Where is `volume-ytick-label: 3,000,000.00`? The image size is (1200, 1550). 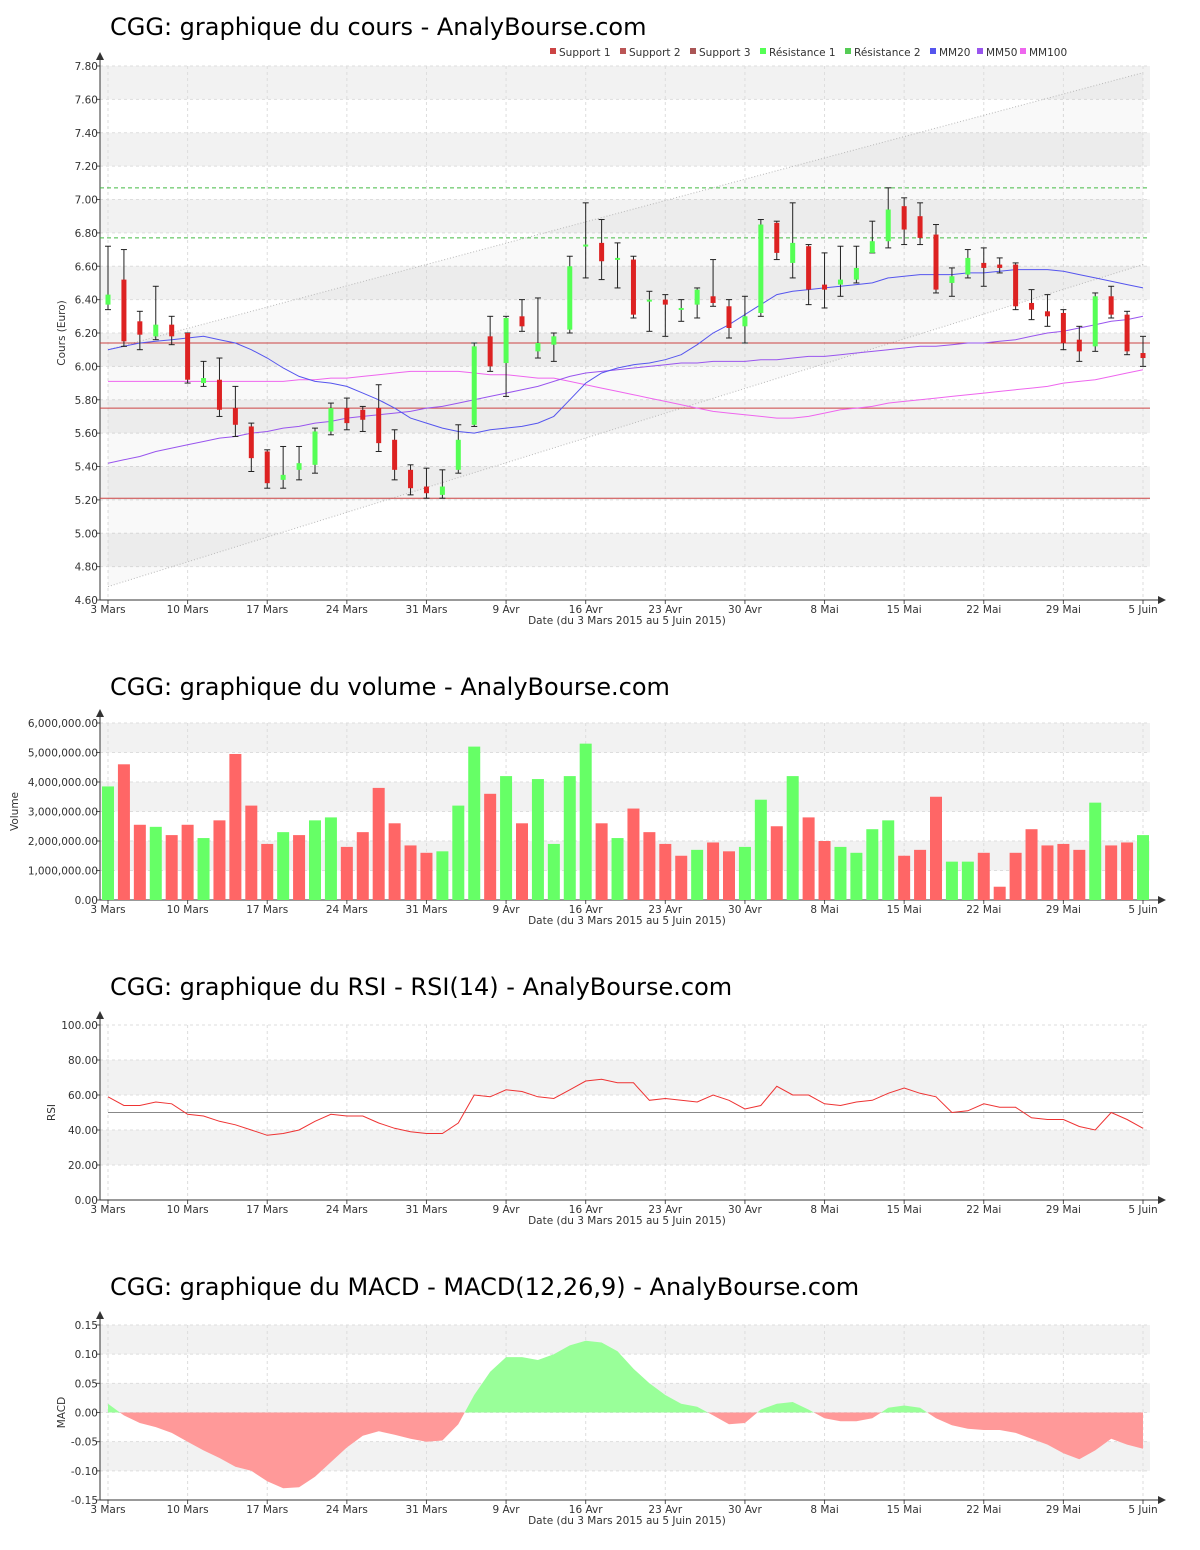
volume-ytick-label: 3,000,000.00 is located at coordinates (63, 813).